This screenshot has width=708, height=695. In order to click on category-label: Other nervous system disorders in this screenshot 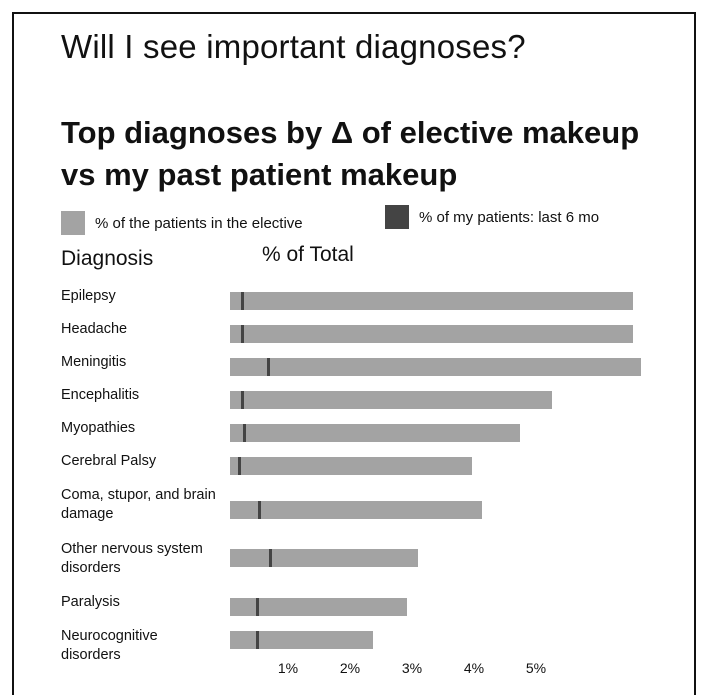, I will do `click(132, 558)`.